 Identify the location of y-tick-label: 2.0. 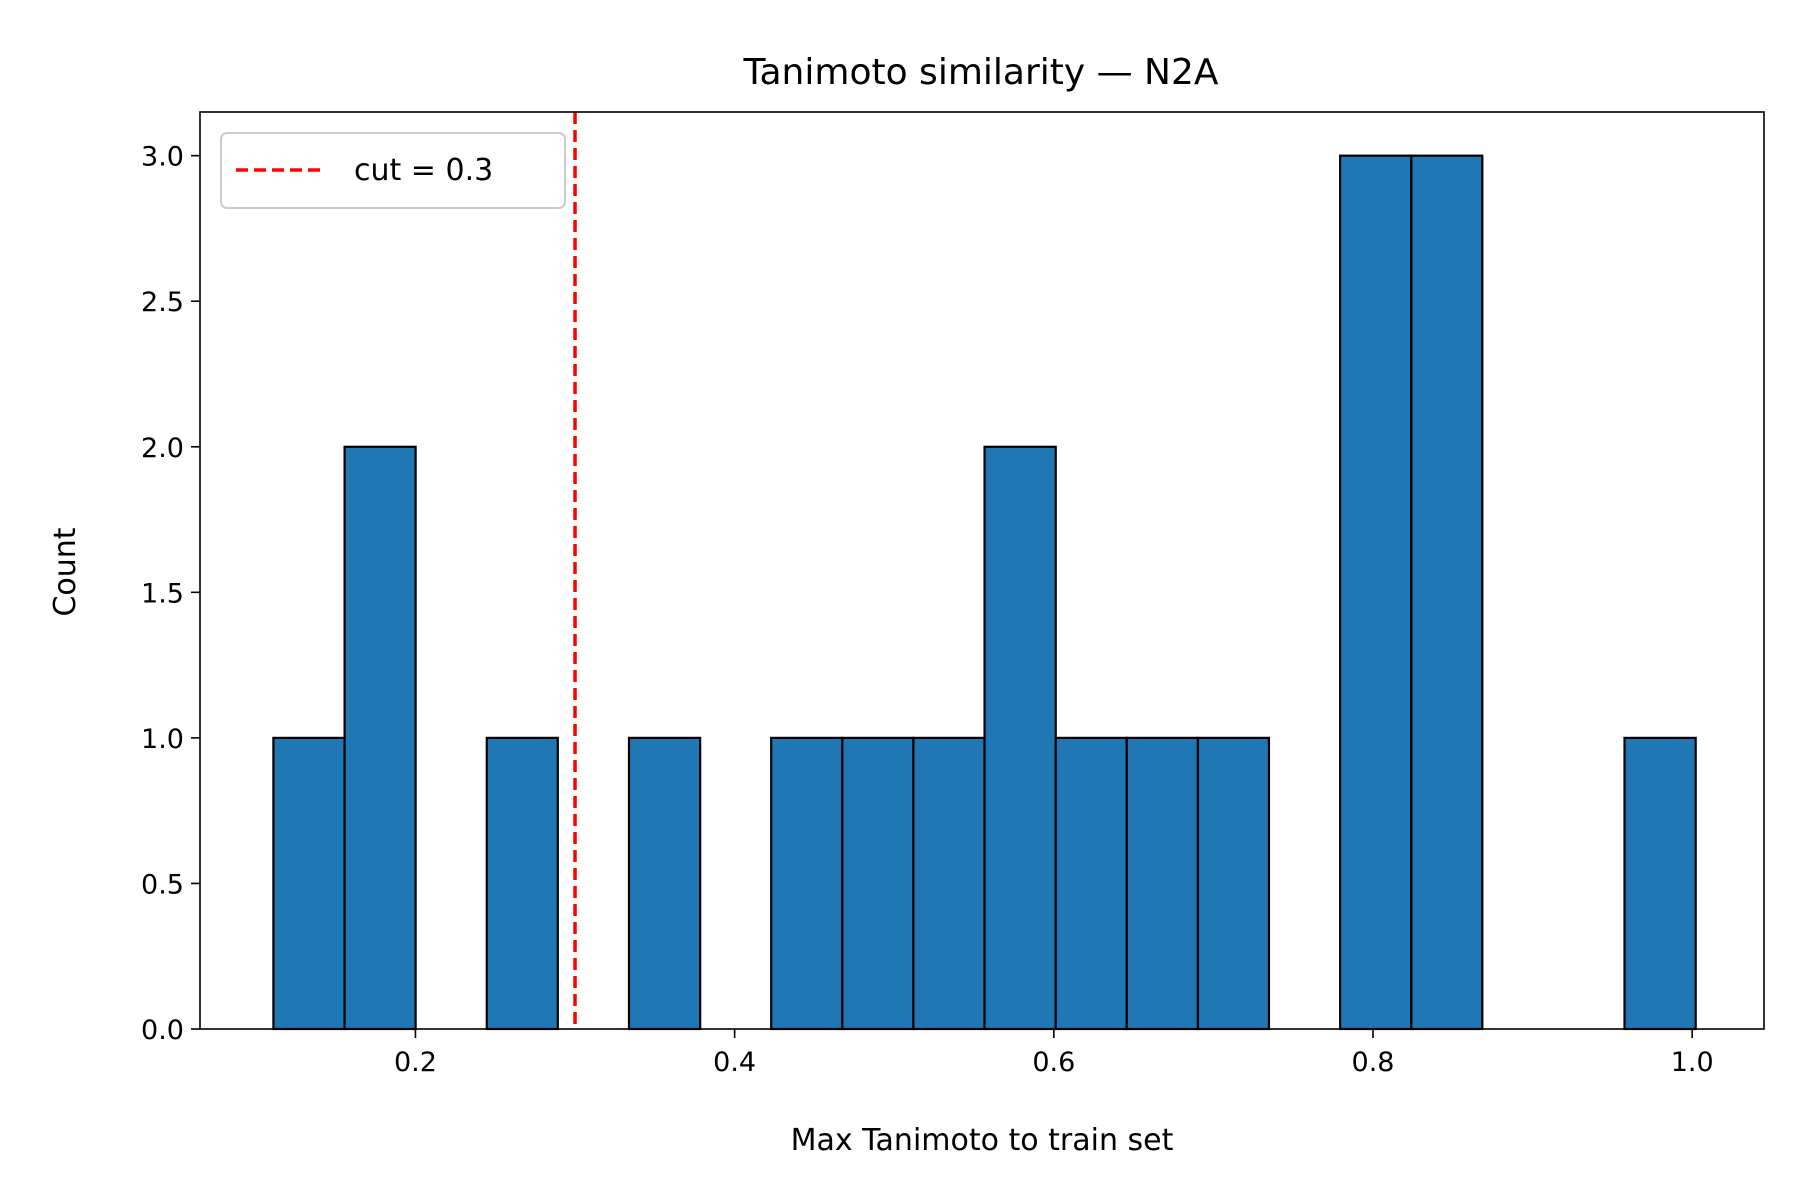
(162, 448).